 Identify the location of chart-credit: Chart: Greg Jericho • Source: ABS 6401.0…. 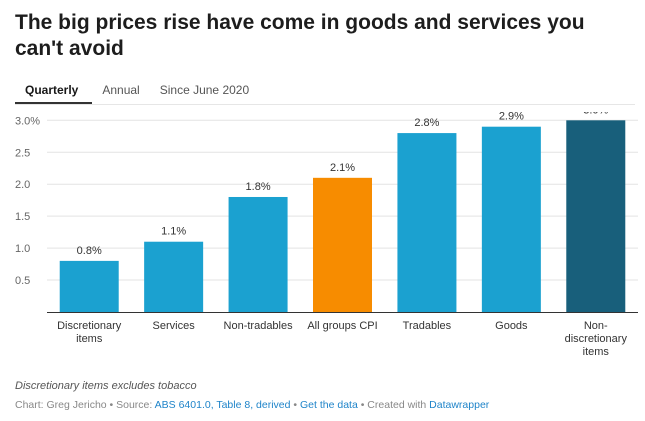
(252, 405).